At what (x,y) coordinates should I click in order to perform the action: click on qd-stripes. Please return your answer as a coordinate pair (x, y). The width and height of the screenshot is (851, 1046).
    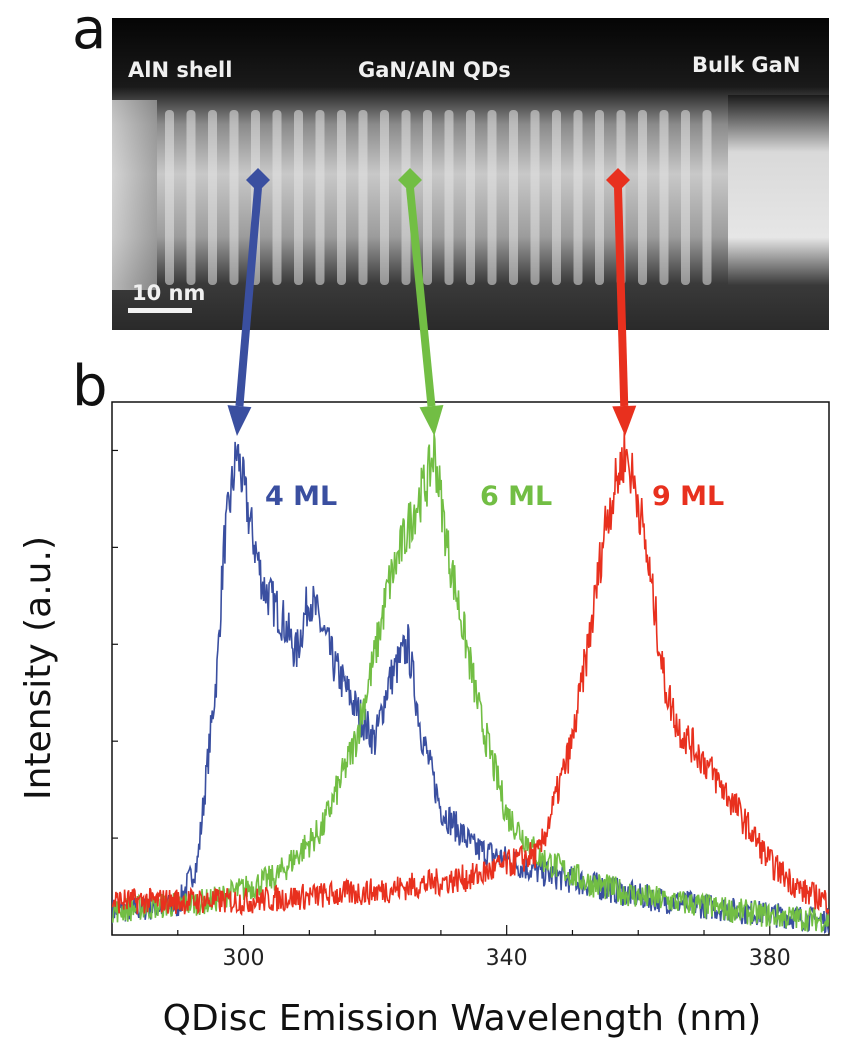
    Looking at the image, I should click on (438, 197).